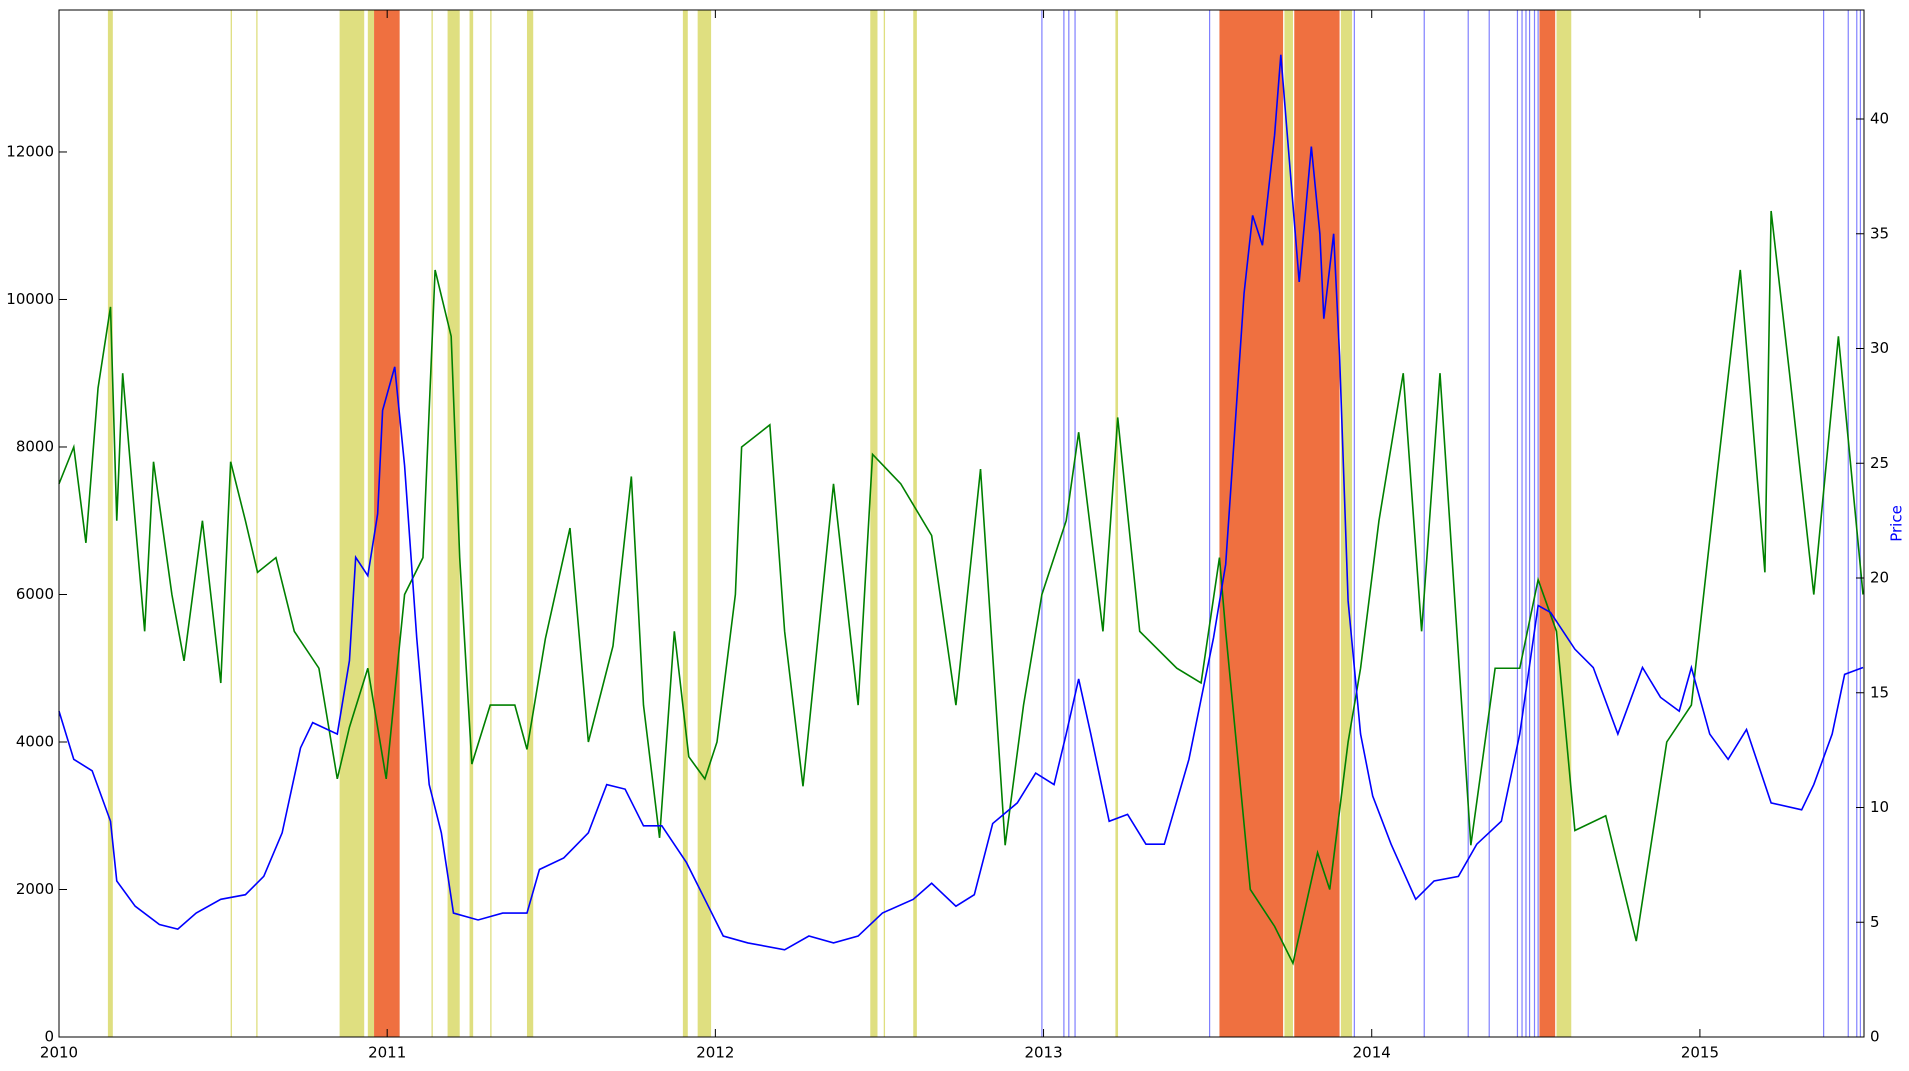 This screenshot has width=1909, height=1071. What do you see at coordinates (35, 741) in the screenshot?
I see `y-tick-label: 4000` at bounding box center [35, 741].